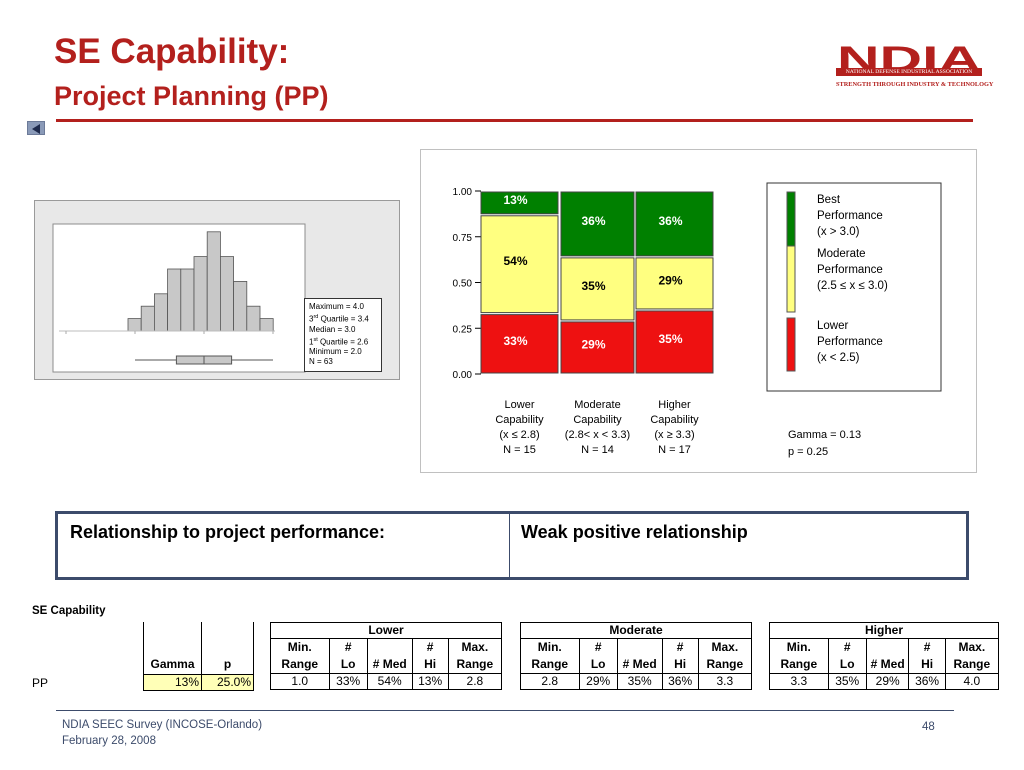 The image size is (1024, 770). I want to click on max-range-value: 3.3, so click(725, 681).